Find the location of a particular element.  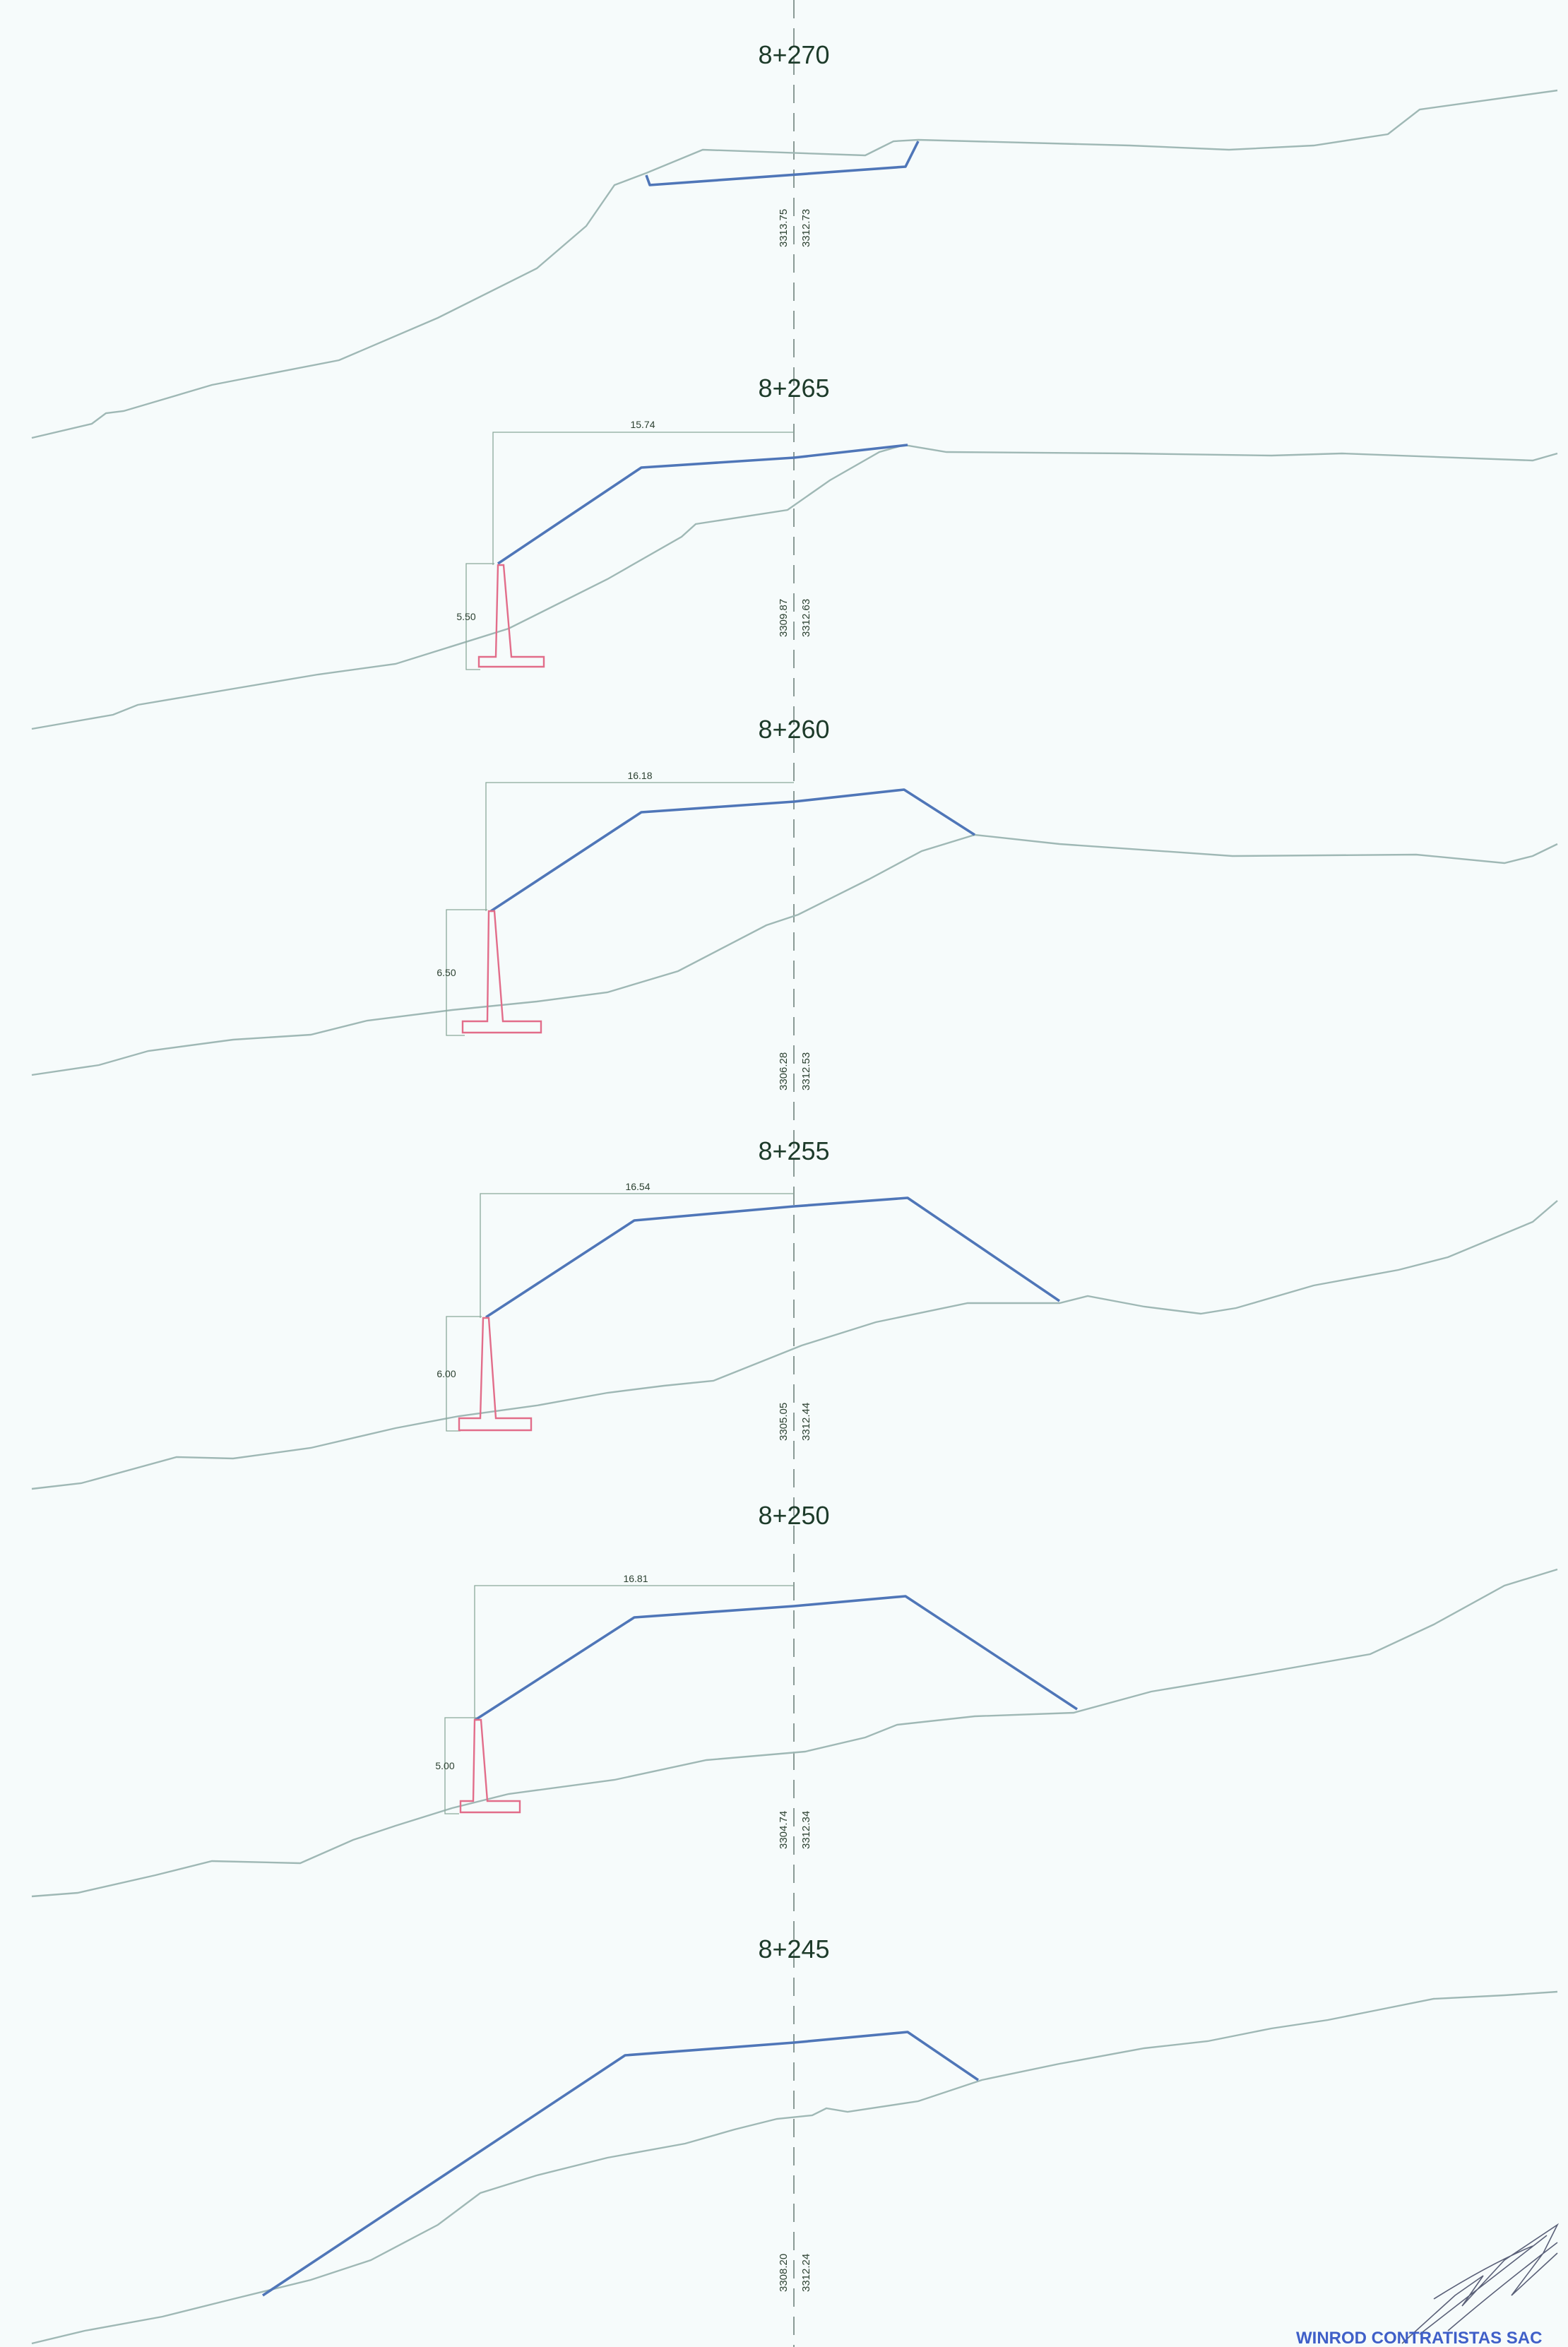

station-title: 8+270 is located at coordinates (794, 54).